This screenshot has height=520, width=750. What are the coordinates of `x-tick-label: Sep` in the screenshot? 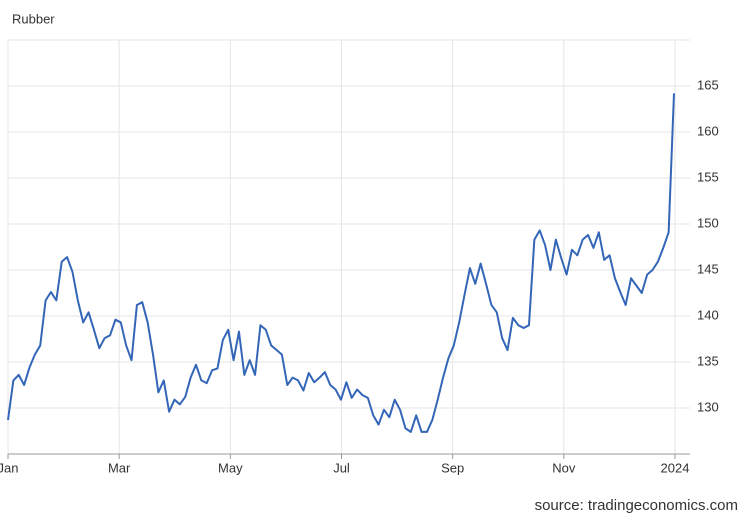 It's located at (452, 467).